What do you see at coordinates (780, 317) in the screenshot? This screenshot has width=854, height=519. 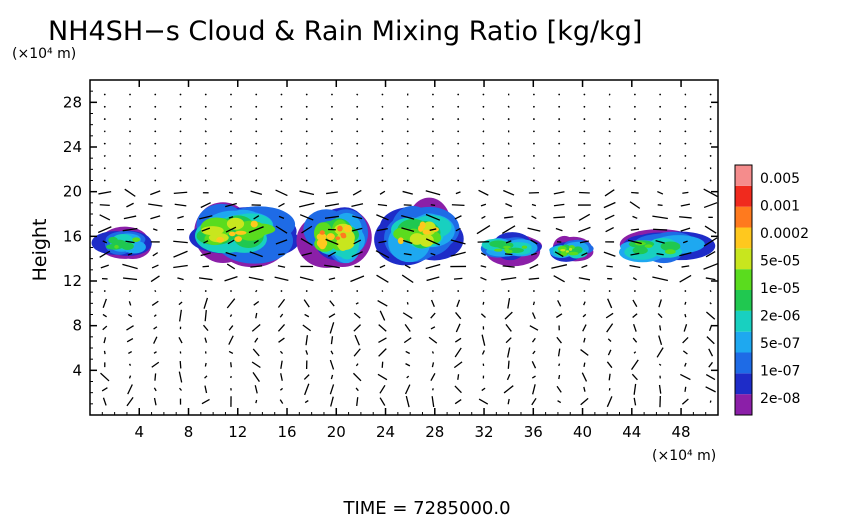 I see `colorbar-label: 2e-06` at bounding box center [780, 317].